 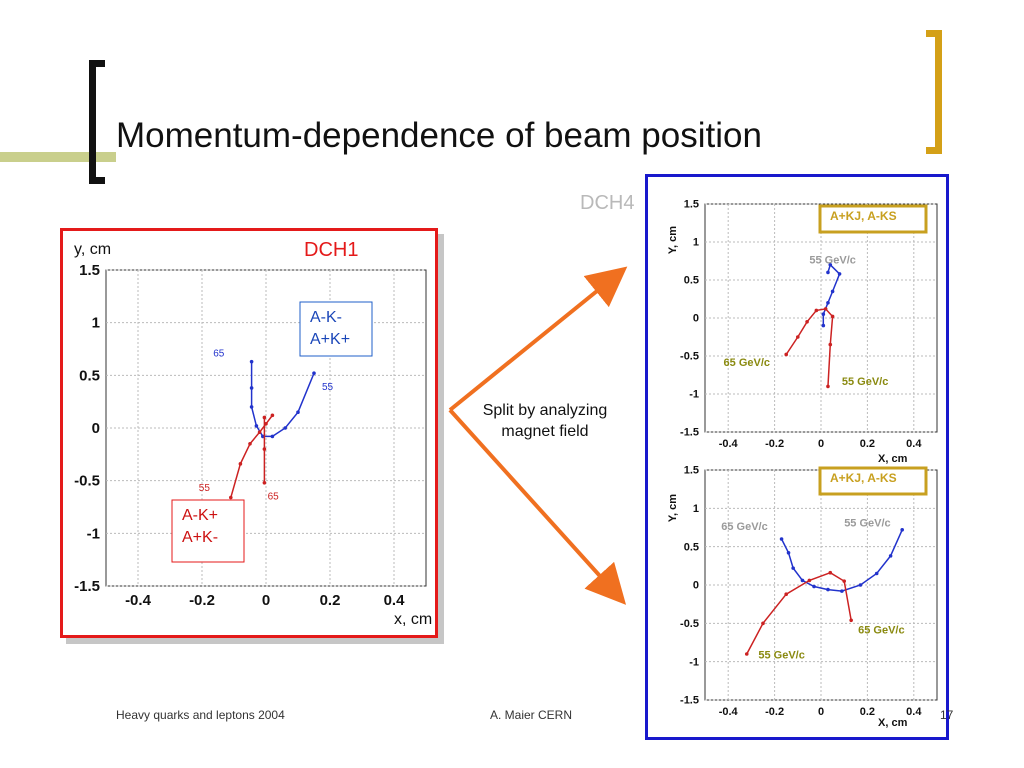 What do you see at coordinates (914, 444) in the screenshot?
I see `x-tick-label: 0.4` at bounding box center [914, 444].